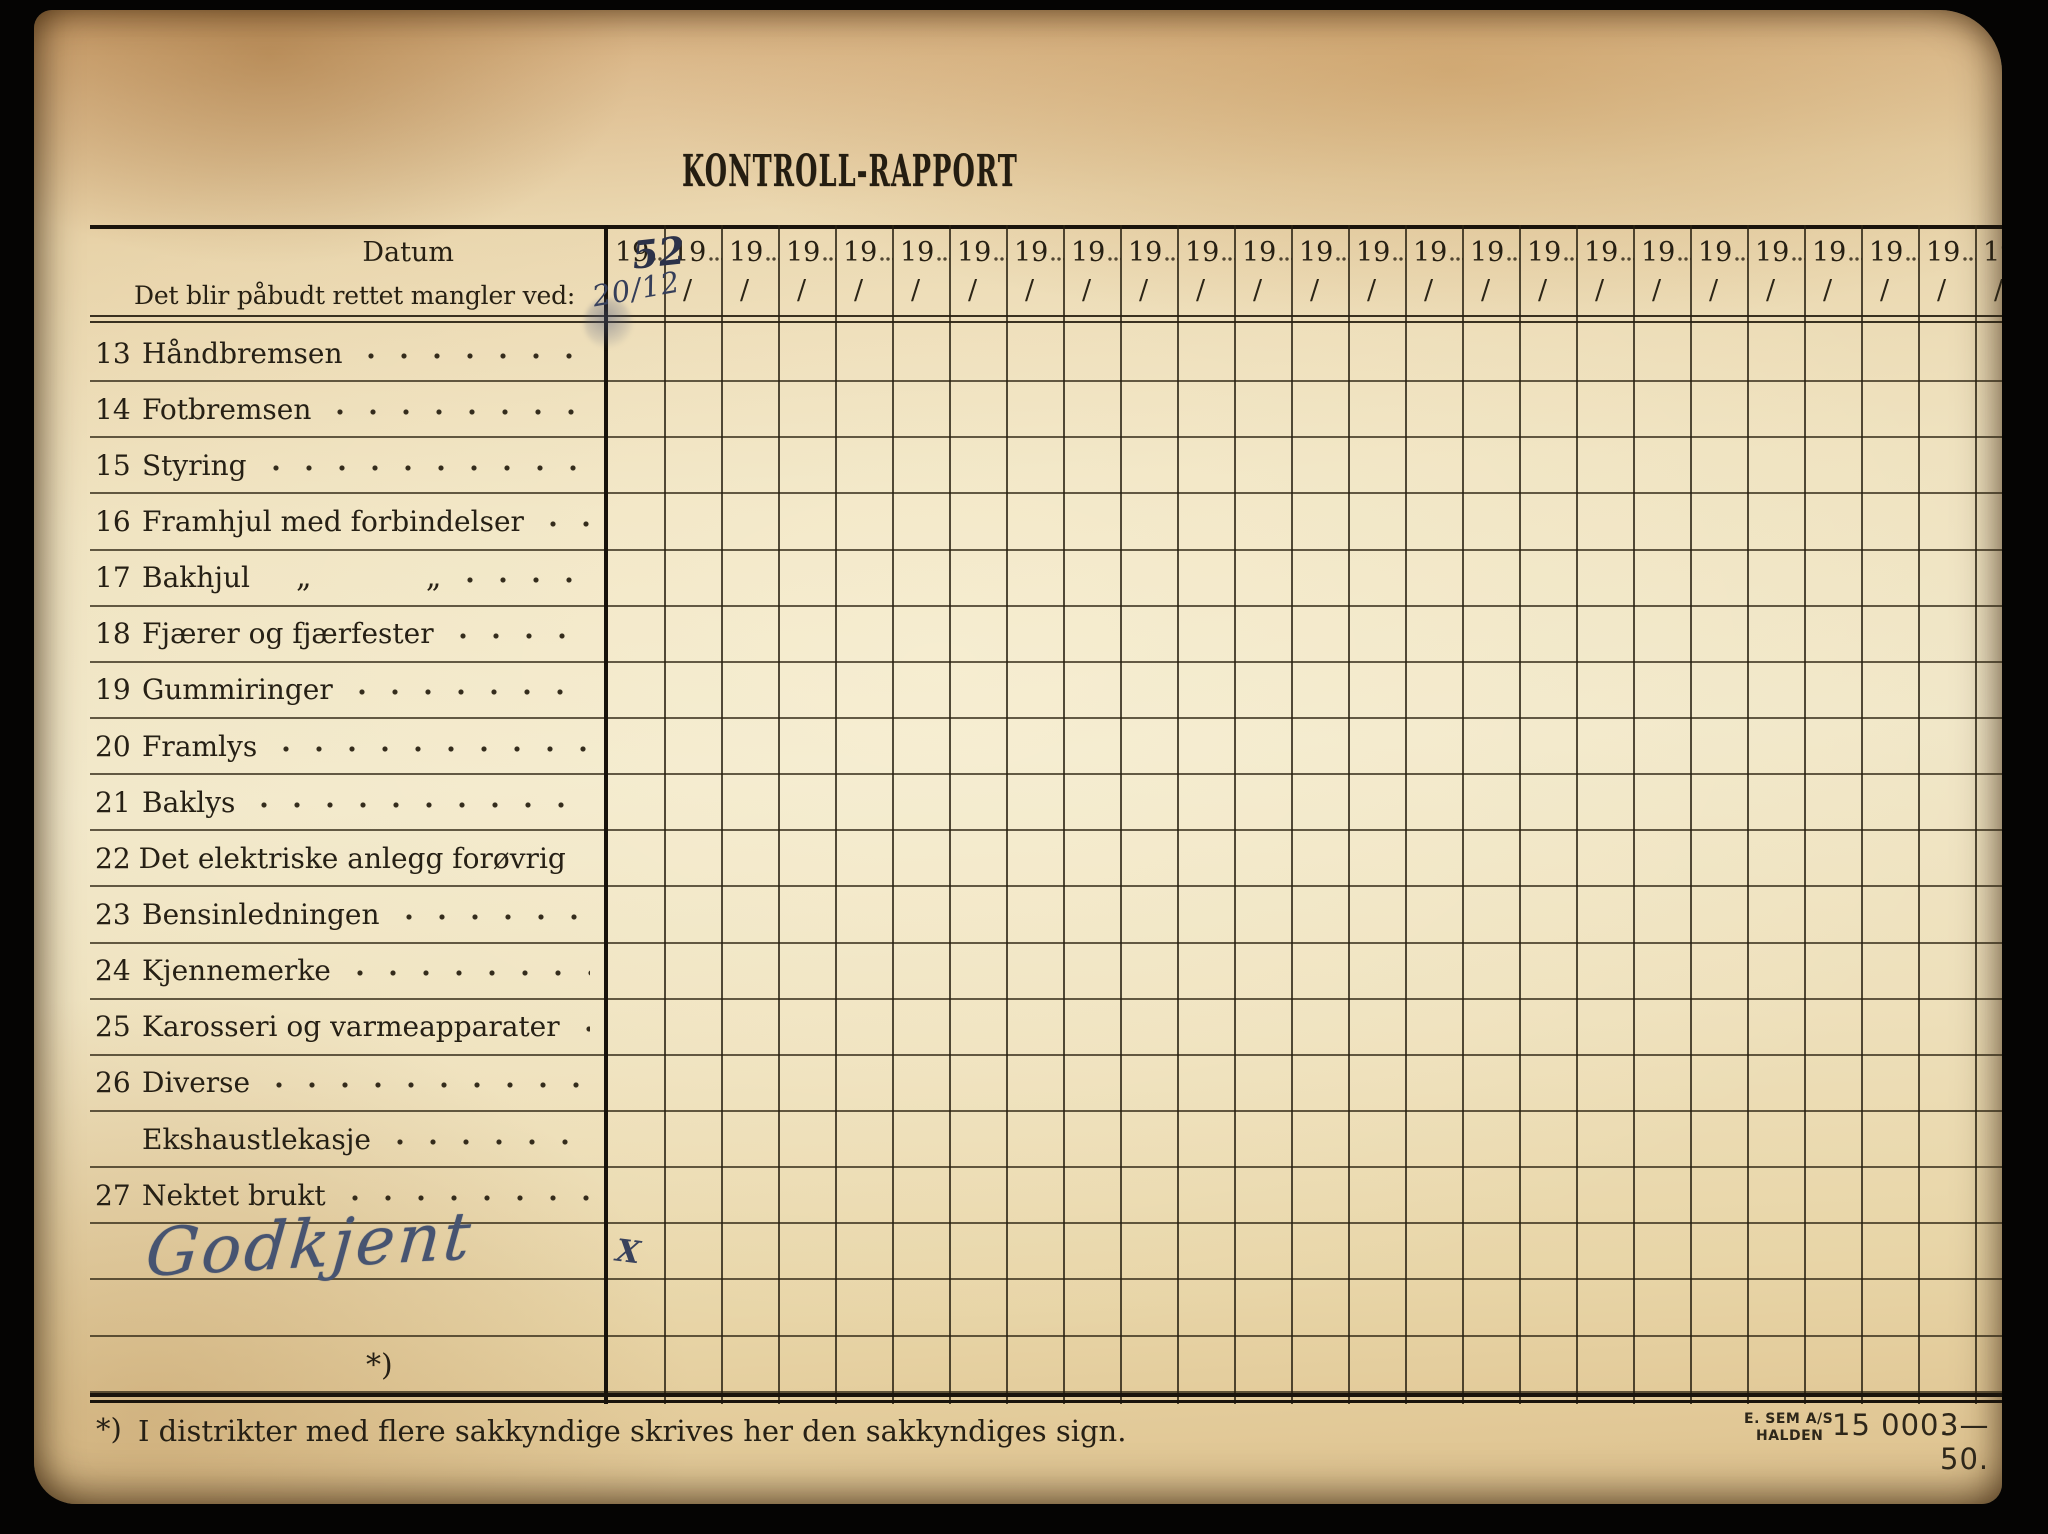 The height and width of the screenshot is (1534, 2048). What do you see at coordinates (1046, 1084) in the screenshot?
I see `inspection-row: 26 Diverse` at bounding box center [1046, 1084].